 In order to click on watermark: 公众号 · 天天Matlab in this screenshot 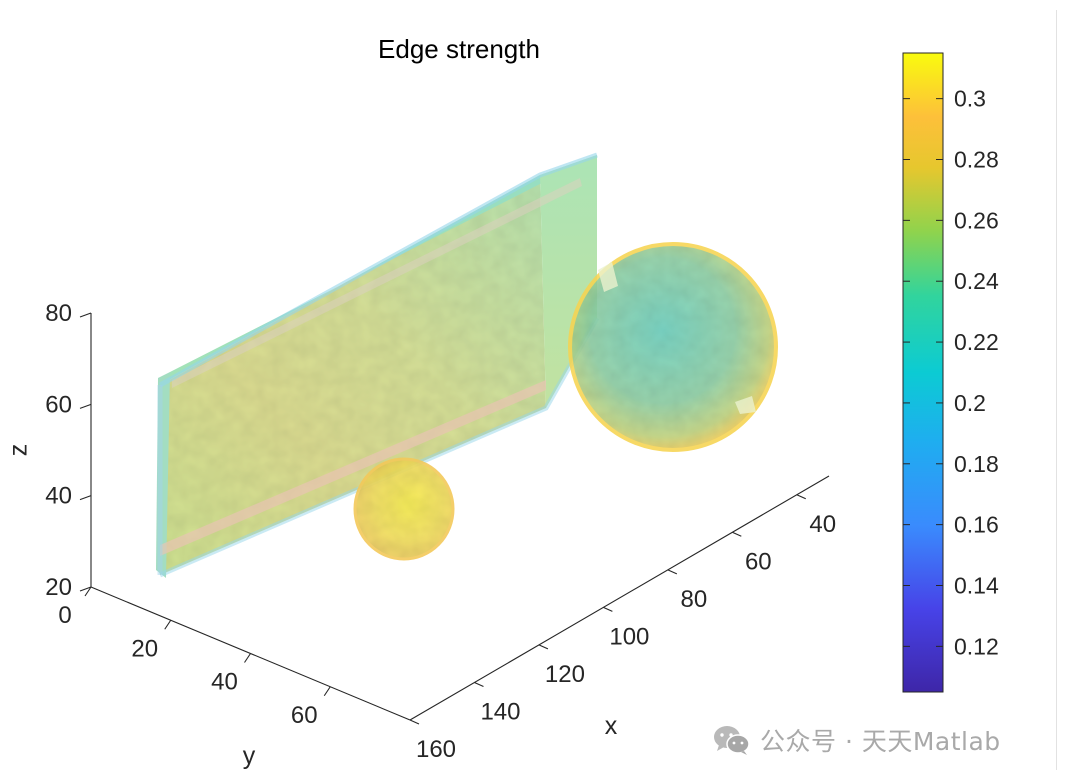, I will do `click(856, 740)`.